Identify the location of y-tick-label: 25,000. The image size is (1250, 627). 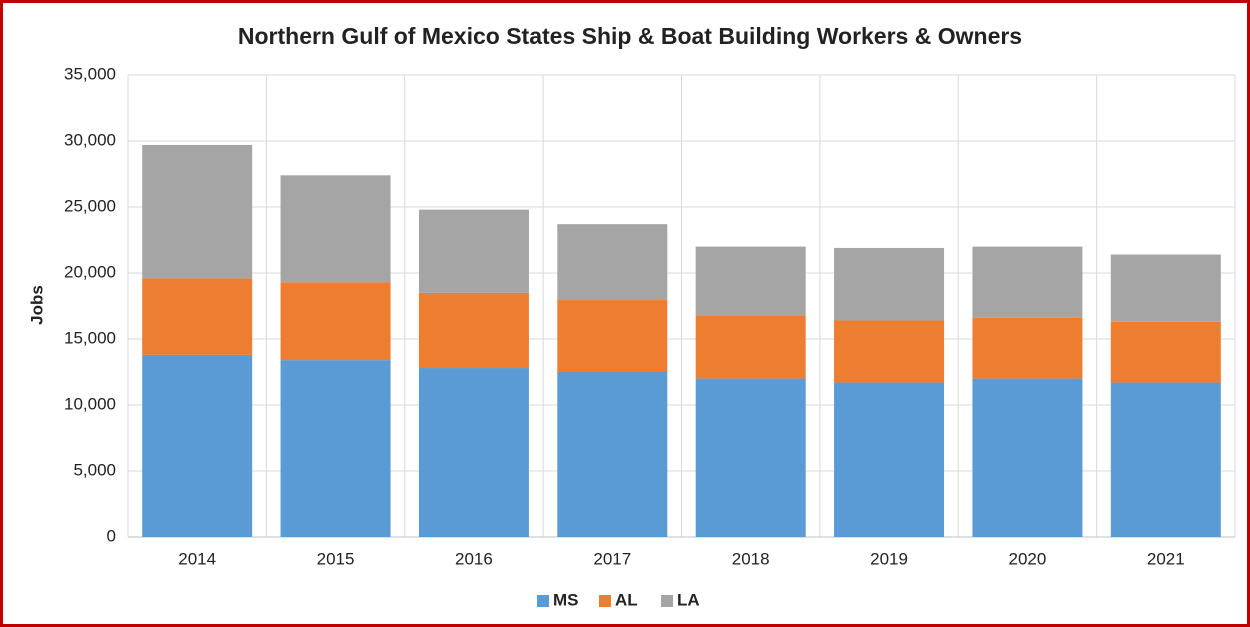
(90, 205).